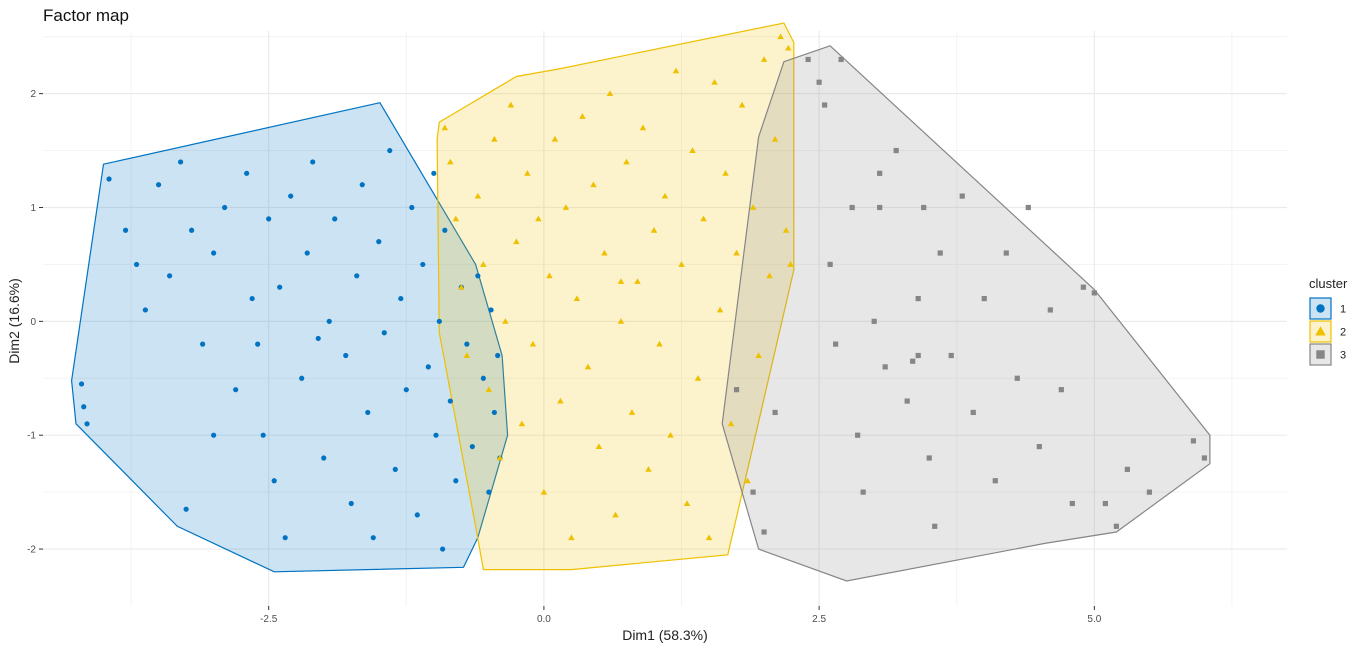 The width and height of the screenshot is (1366, 650). Describe the element at coordinates (14, 321) in the screenshot. I see `y-axis-title: Dim2 (16.6%)` at that location.